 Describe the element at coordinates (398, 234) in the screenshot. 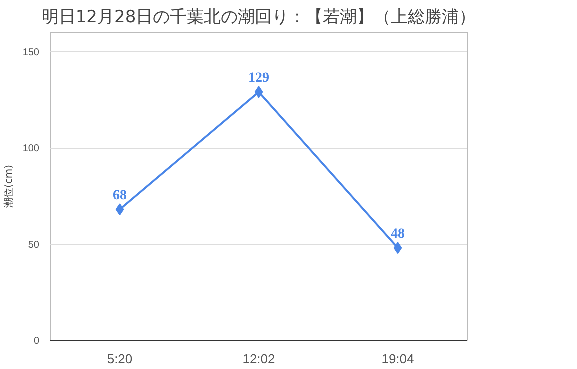

I see `data-label: 48` at that location.